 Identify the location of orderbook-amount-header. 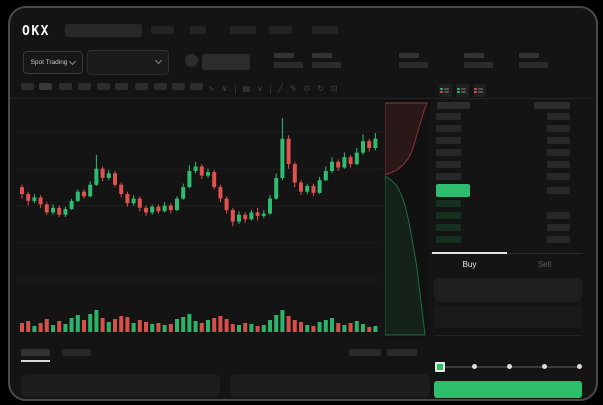
(552, 105).